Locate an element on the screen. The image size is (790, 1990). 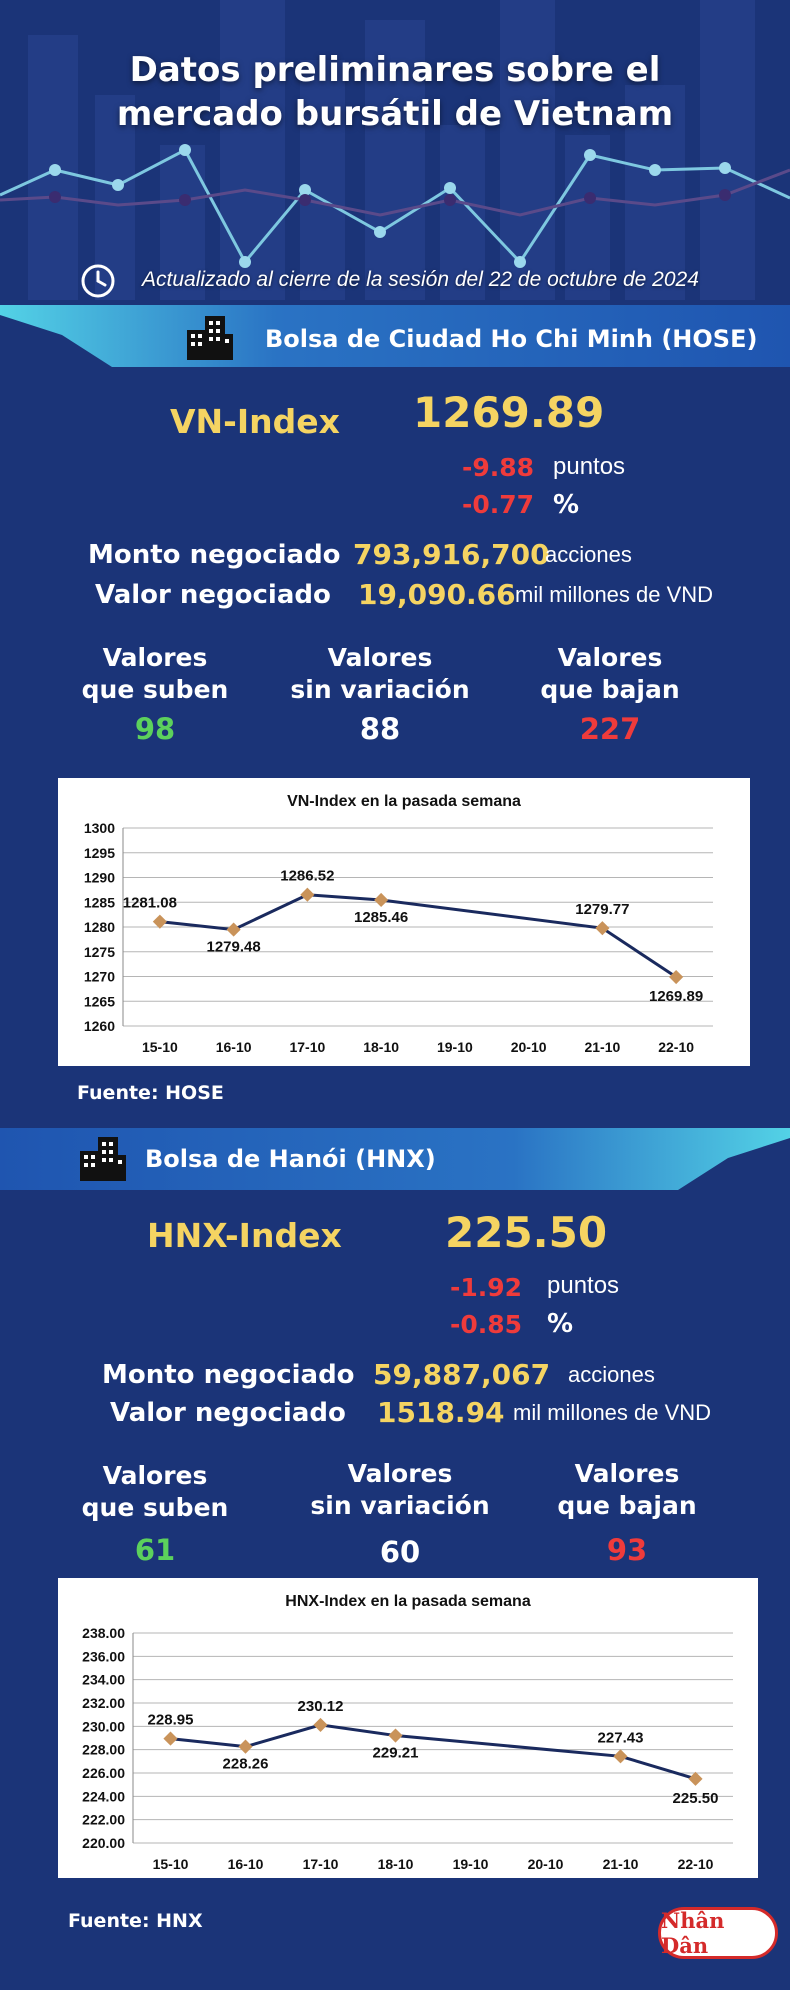
vn-index-y-tick-label: 1280 is located at coordinates (99, 927).